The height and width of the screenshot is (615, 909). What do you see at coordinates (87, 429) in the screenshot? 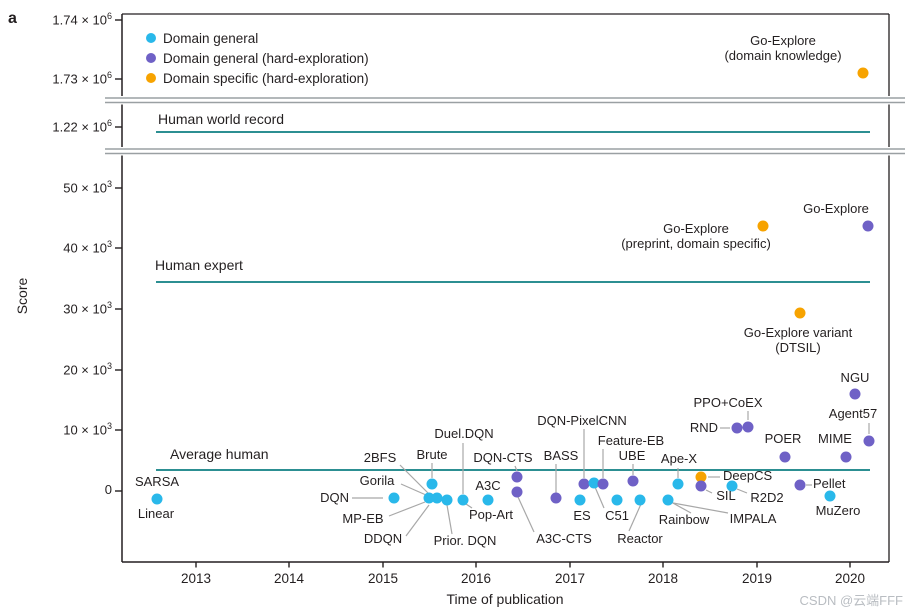
I see `y-tick-label: 10 × 103` at bounding box center [87, 429].